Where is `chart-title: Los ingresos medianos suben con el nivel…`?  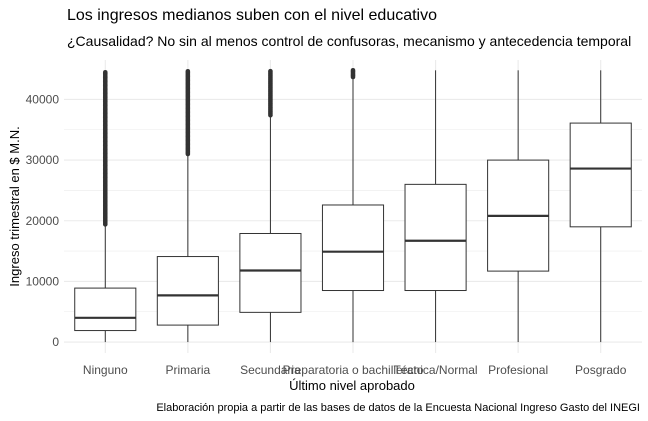
chart-title: Los ingresos medianos suben con el nivel… is located at coordinates (252, 15).